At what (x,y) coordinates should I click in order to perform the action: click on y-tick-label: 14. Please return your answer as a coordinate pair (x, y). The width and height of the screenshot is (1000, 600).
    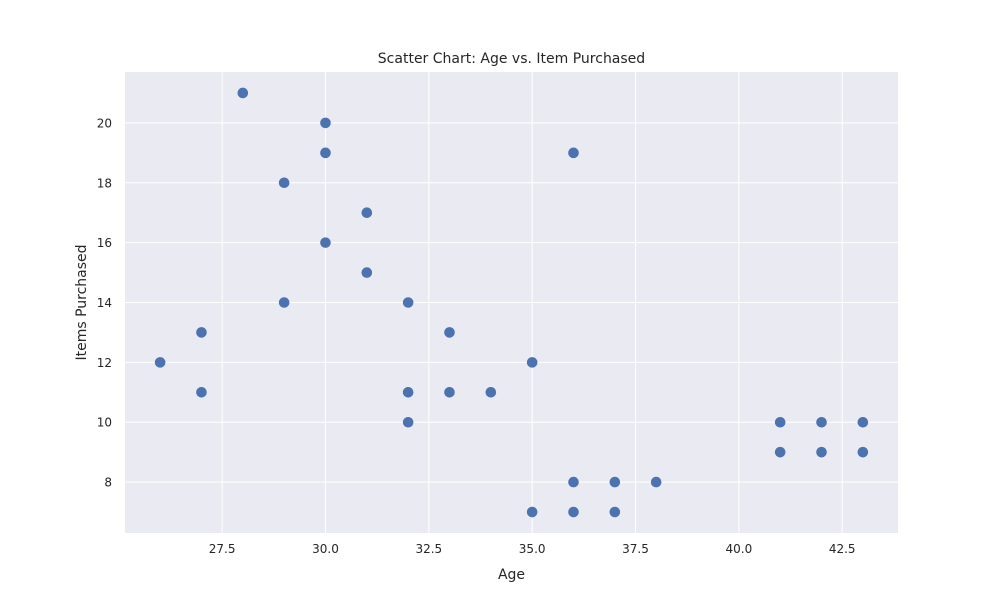
    Looking at the image, I should click on (104, 303).